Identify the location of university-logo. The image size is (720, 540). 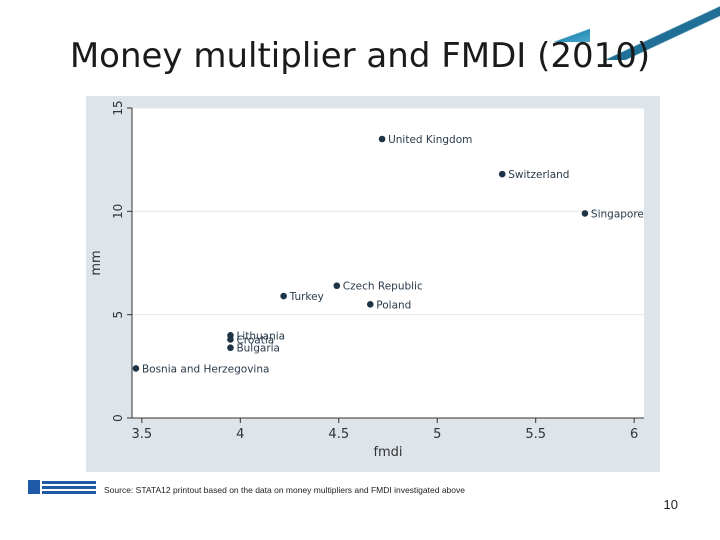
(63, 488).